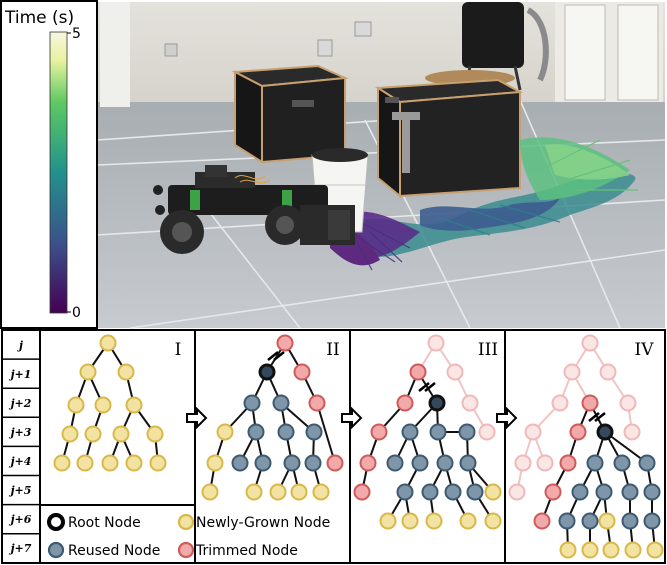  Describe the element at coordinates (290, 114) in the screenshot. I see `black-box-left` at that location.